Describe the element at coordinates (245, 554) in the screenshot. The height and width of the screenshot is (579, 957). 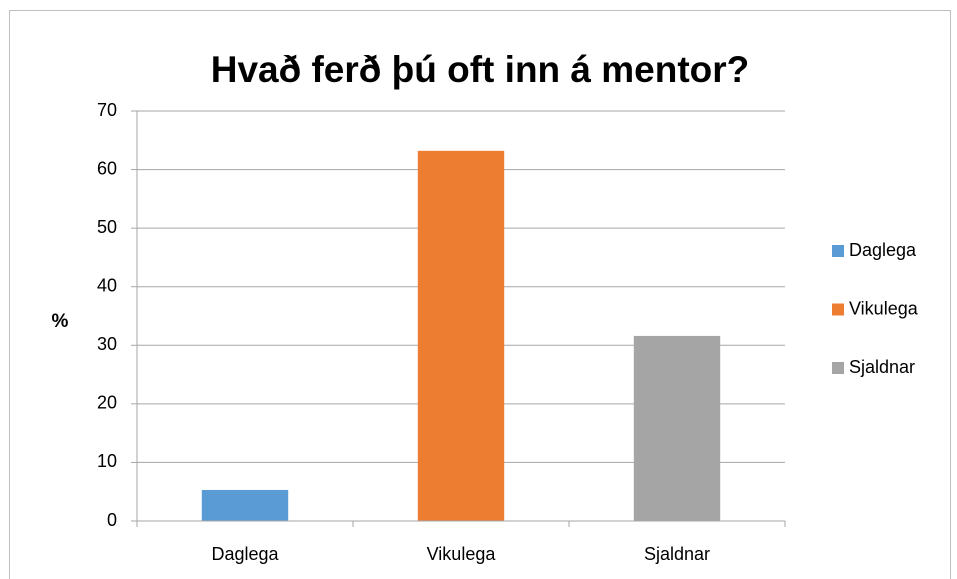
I see `x-tick-label: Daglega` at that location.